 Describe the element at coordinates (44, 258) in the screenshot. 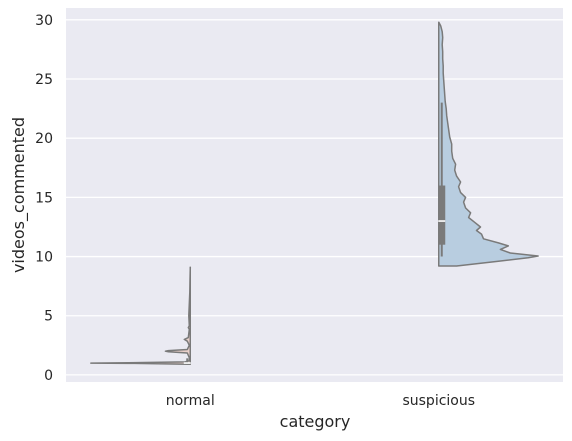

I see `y-tick-label: 10` at that location.